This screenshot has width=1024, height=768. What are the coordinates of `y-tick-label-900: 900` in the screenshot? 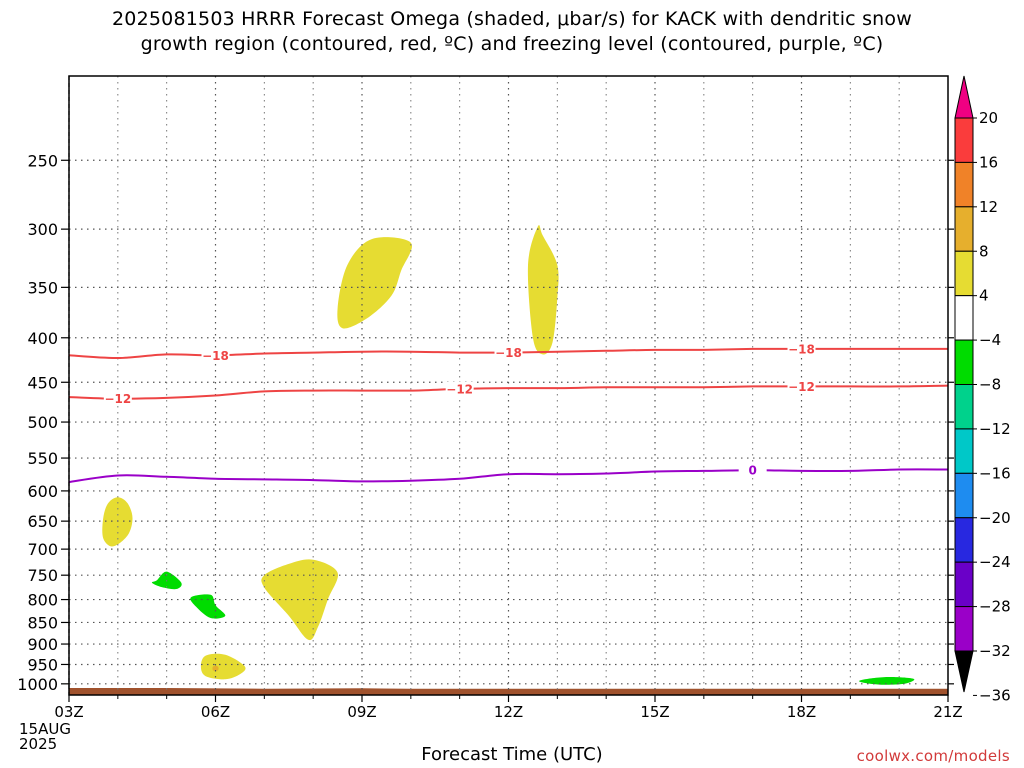 It's located at (42, 644).